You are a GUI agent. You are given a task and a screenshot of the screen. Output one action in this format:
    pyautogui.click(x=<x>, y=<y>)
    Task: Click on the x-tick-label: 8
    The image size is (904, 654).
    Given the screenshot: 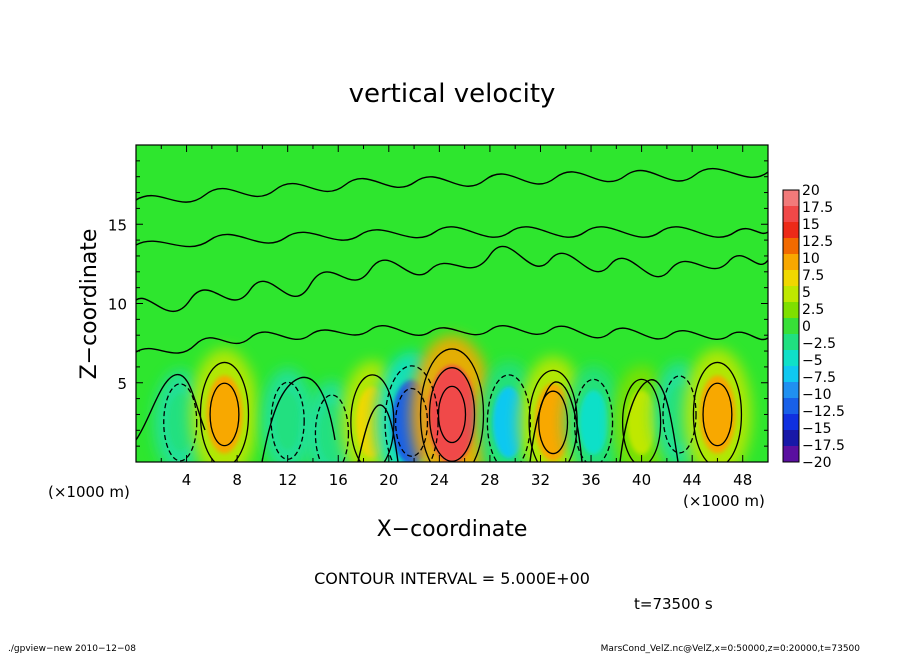 What is the action you would take?
    pyautogui.click(x=237, y=480)
    